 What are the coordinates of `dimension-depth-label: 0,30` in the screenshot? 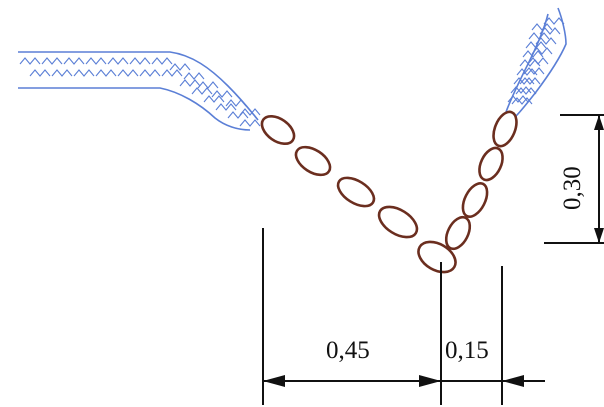 It's located at (572, 188).